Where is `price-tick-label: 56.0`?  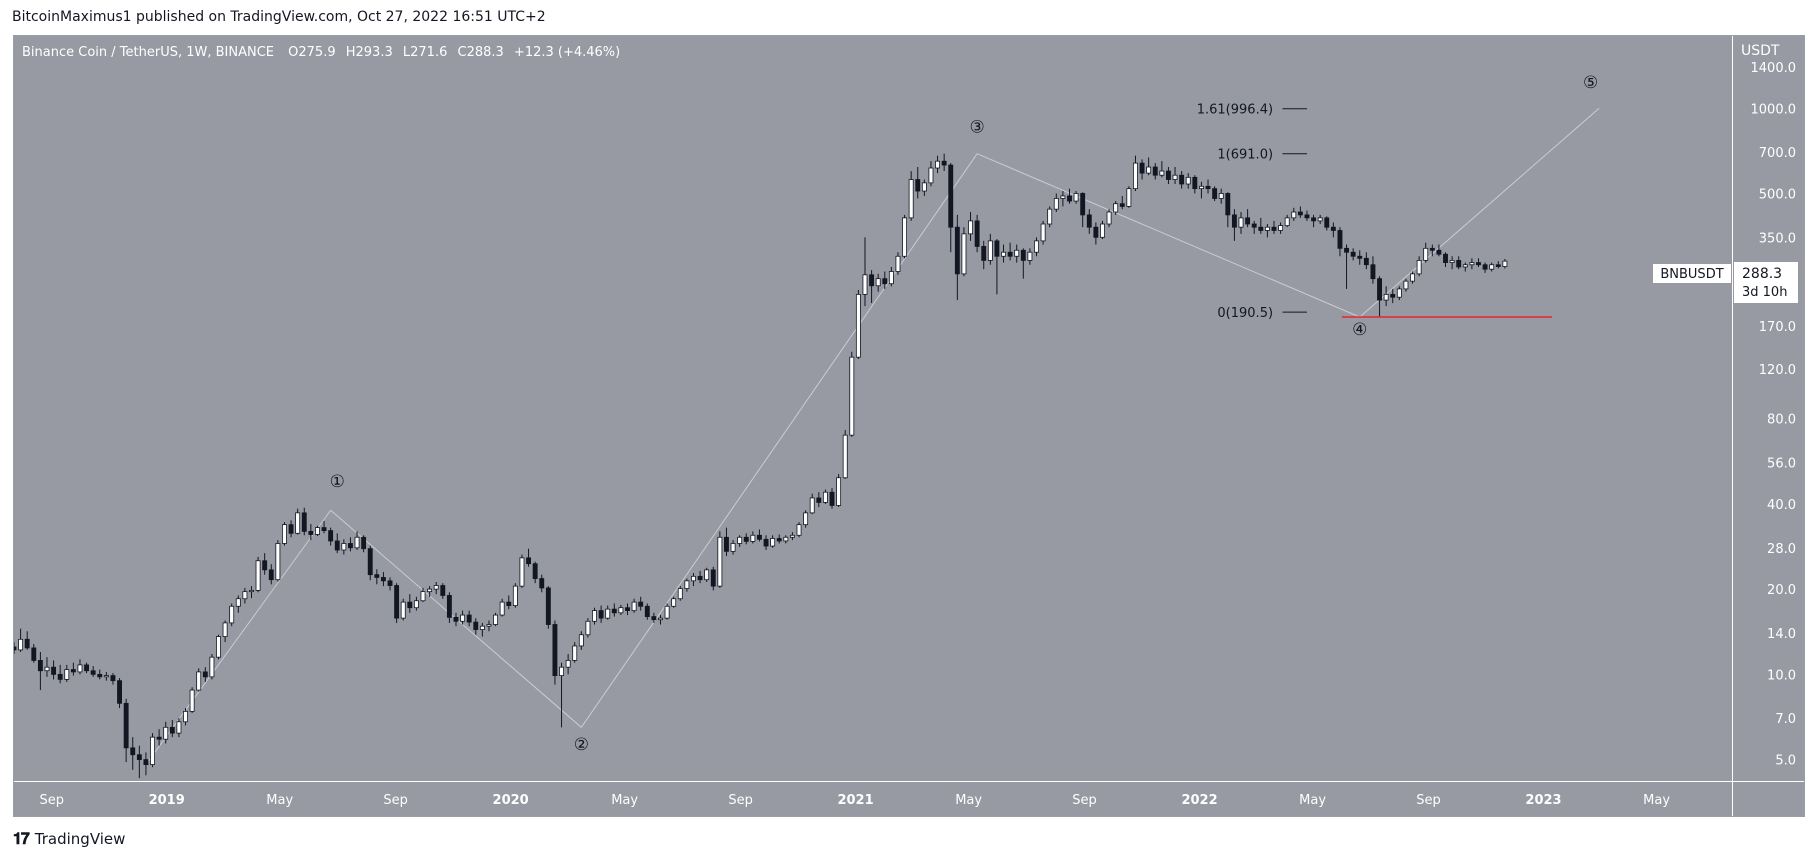 price-tick-label: 56.0 is located at coordinates (1781, 464).